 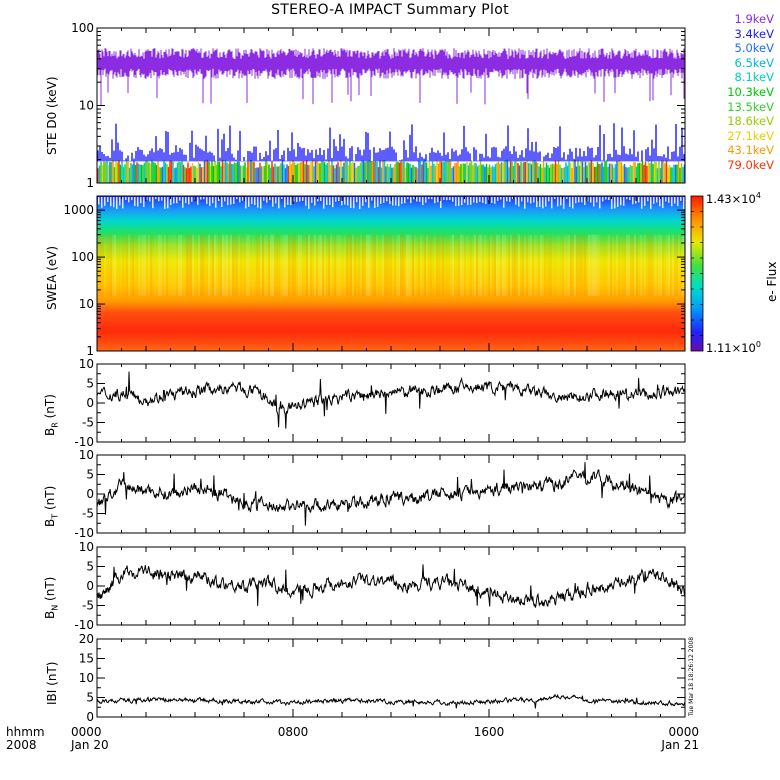 What do you see at coordinates (50, 588) in the screenshot?
I see `bn-ylabel-unit: (nT)` at bounding box center [50, 588].